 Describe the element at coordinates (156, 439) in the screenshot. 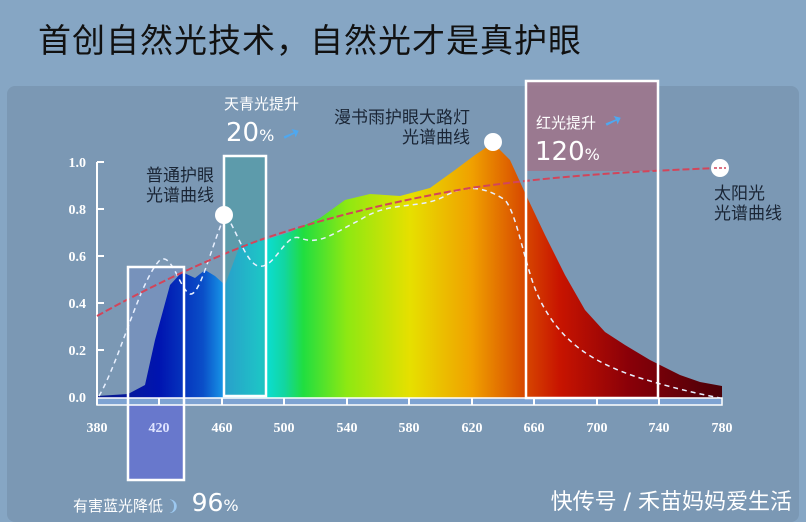

I see `blue-light-box-lower` at that location.